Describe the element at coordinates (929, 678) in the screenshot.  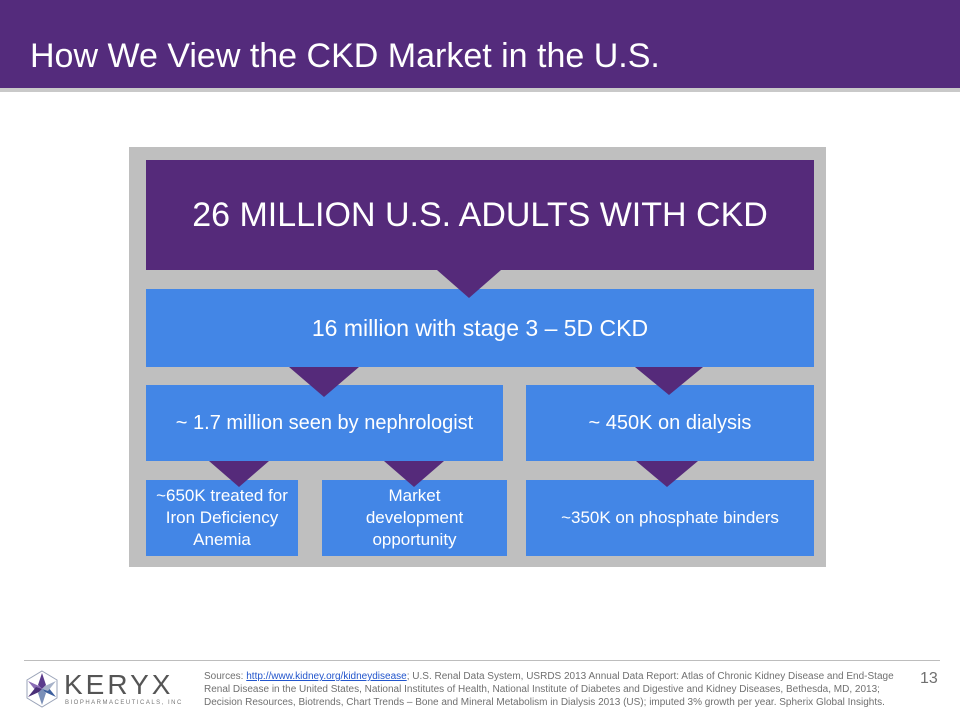
I see `page-number: 13` at that location.